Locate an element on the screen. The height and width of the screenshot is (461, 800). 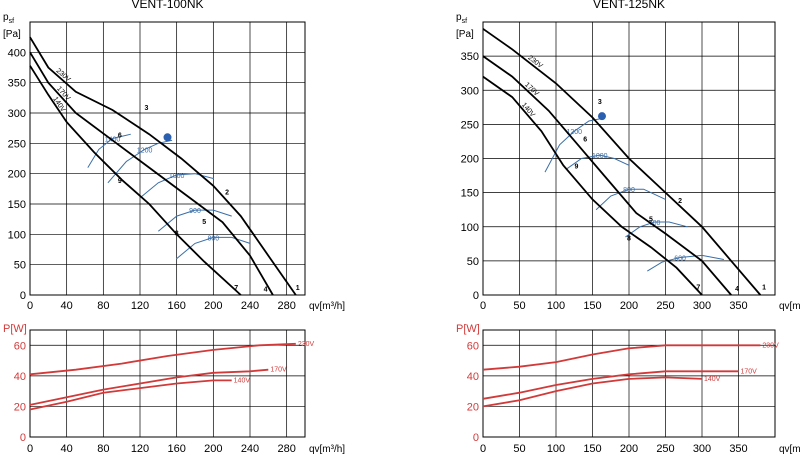
chart-title: VENT-125NK is located at coordinates (629, 5).